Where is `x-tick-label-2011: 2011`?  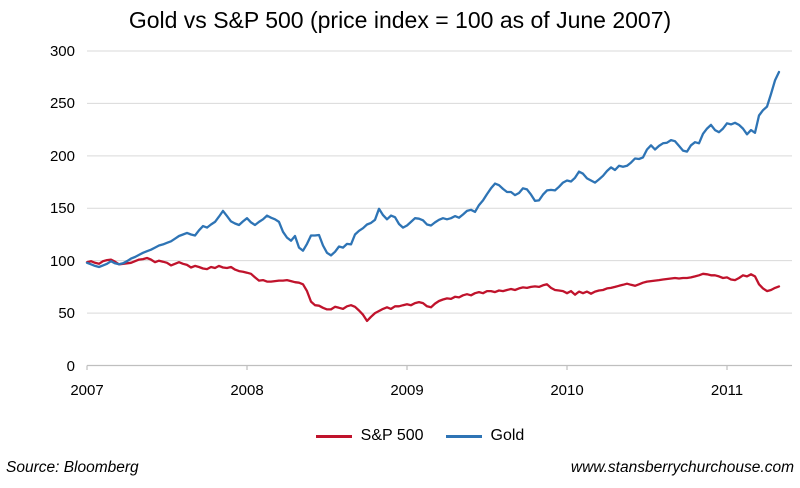 x-tick-label-2011: 2011 is located at coordinates (727, 390).